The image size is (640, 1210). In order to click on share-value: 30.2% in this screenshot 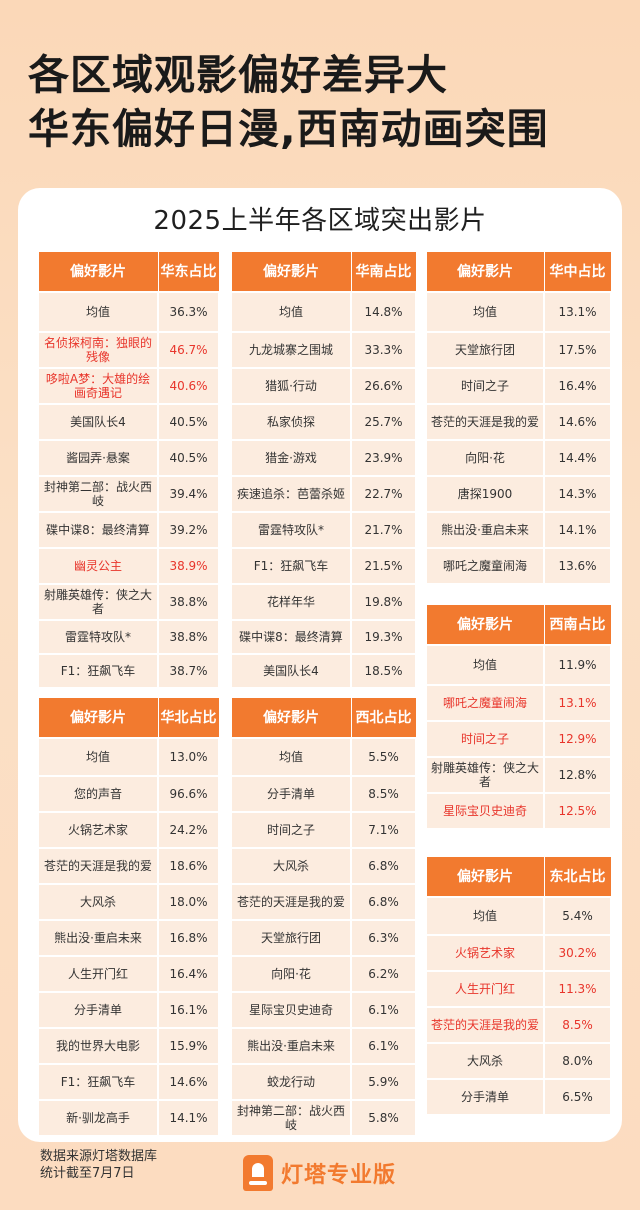, I will do `click(577, 952)`.